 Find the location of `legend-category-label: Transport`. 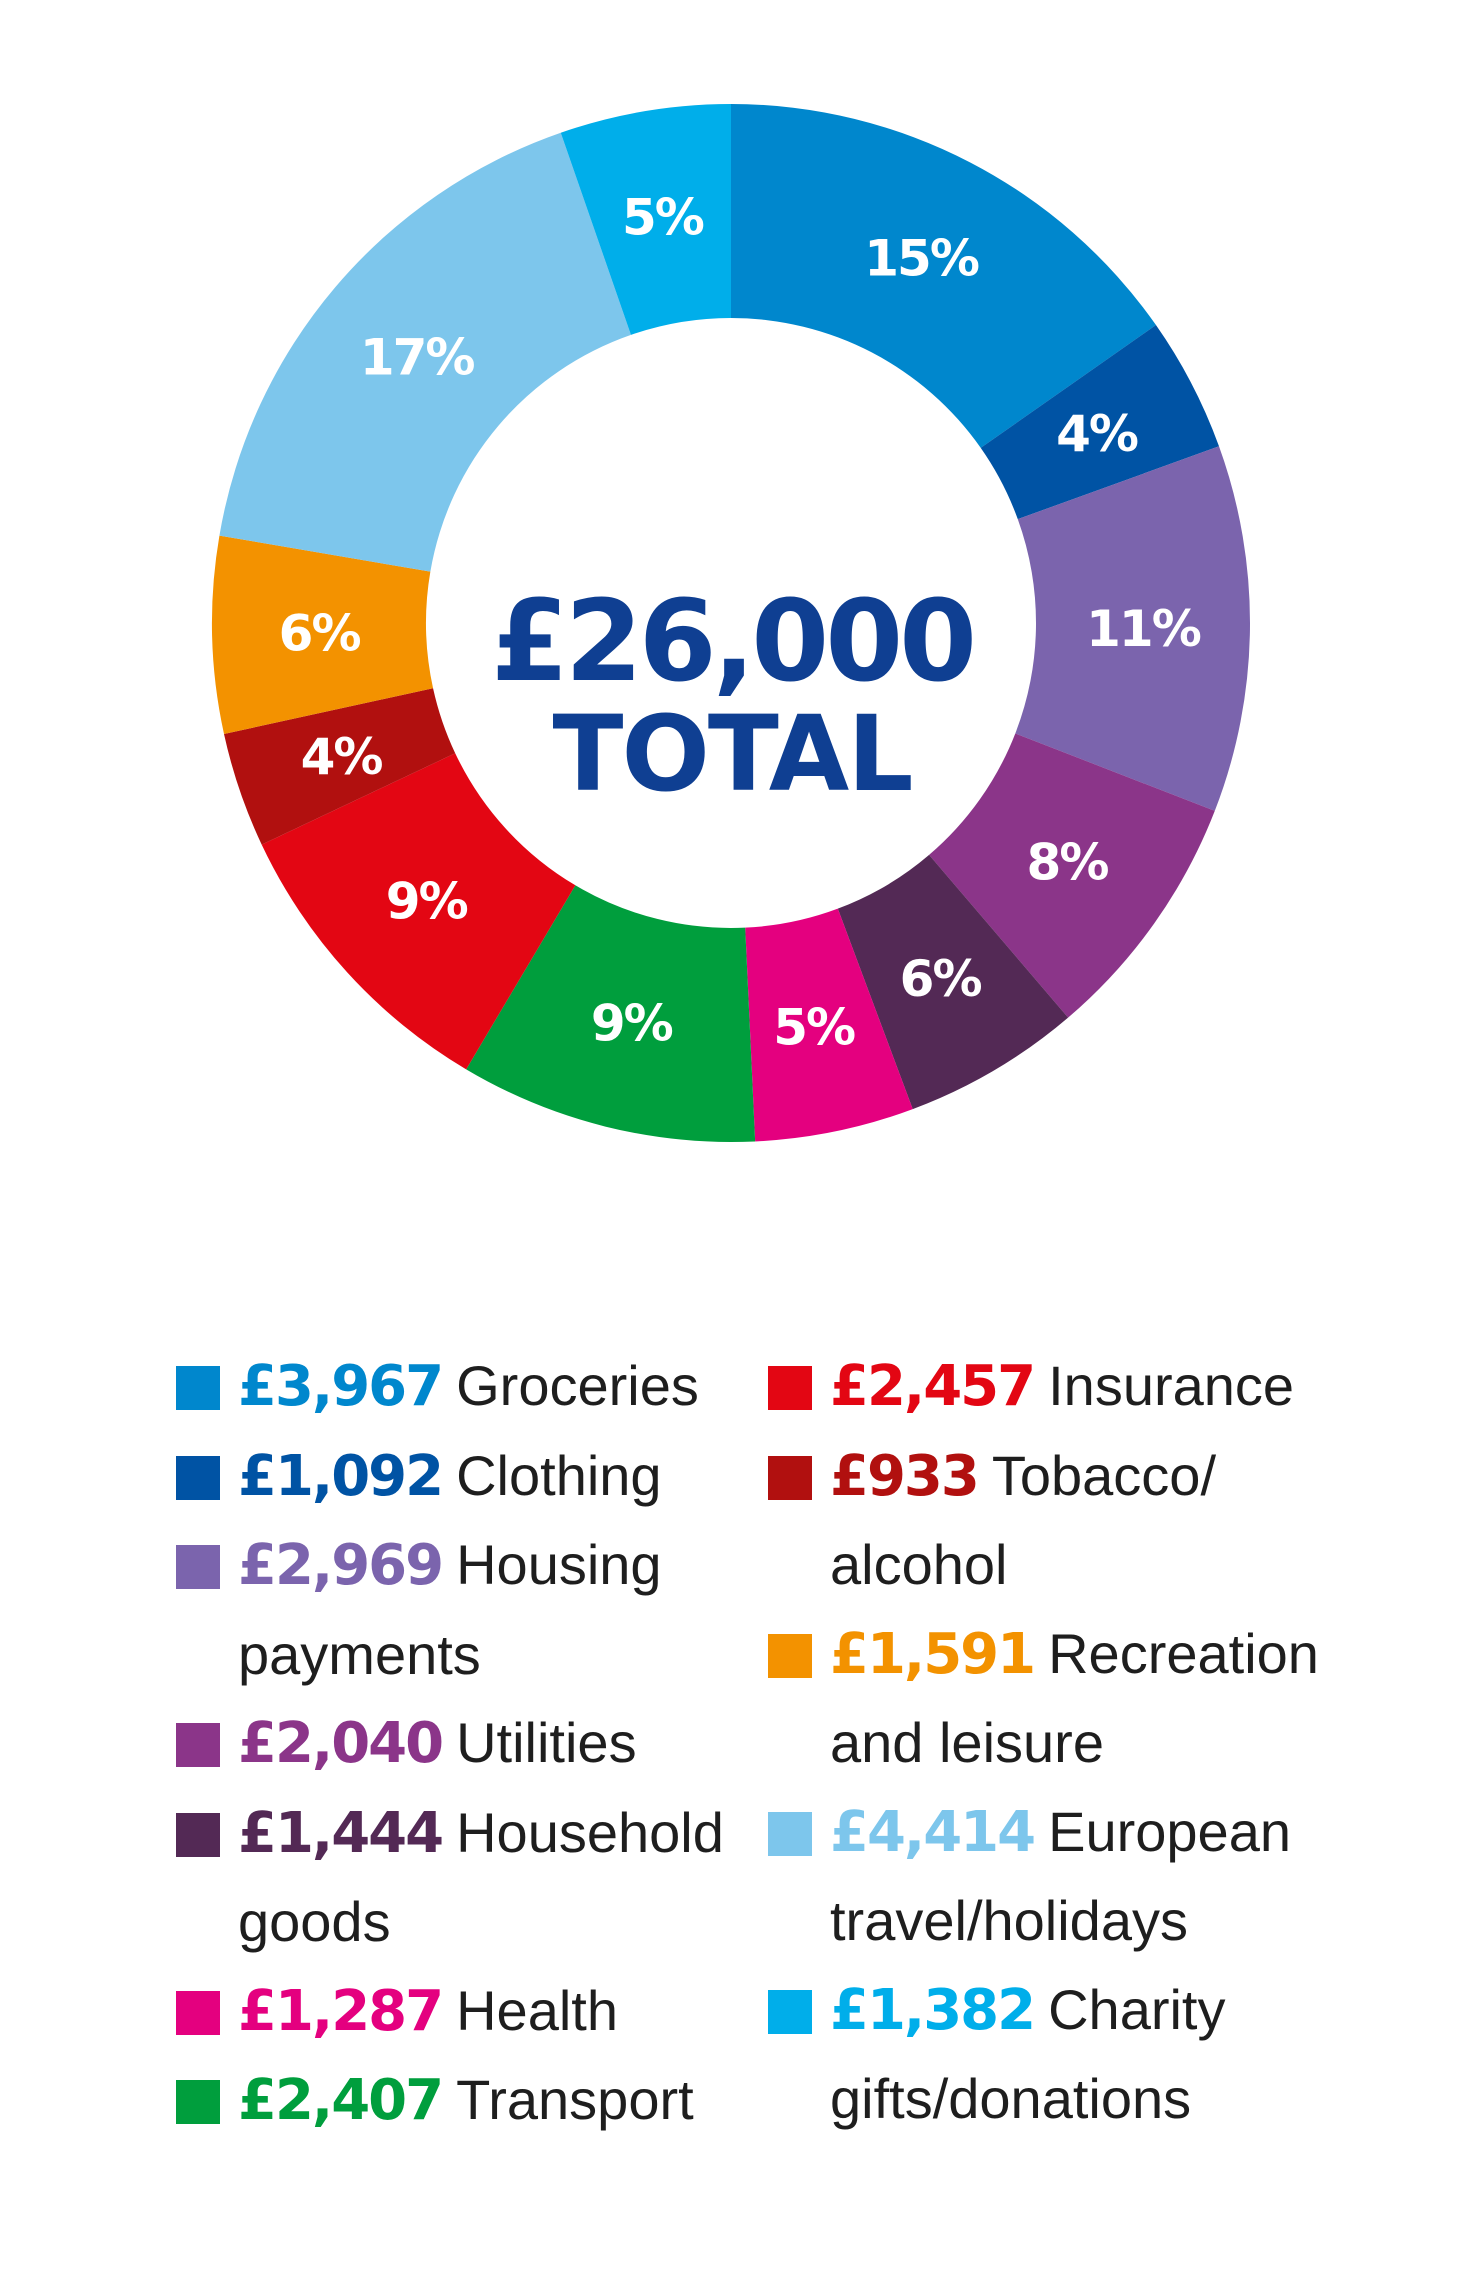

legend-category-label: Transport is located at coordinates (575, 2099).